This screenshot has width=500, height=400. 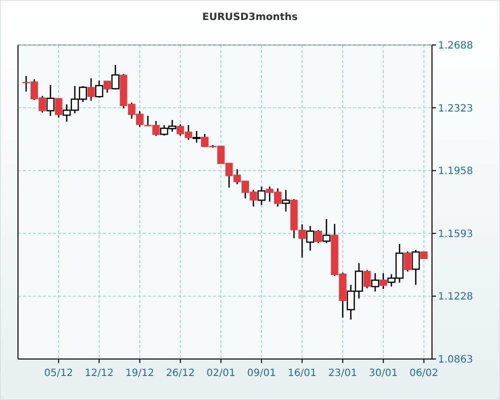 What do you see at coordinates (261, 373) in the screenshot?
I see `x-tick-label: 09/01` at bounding box center [261, 373].